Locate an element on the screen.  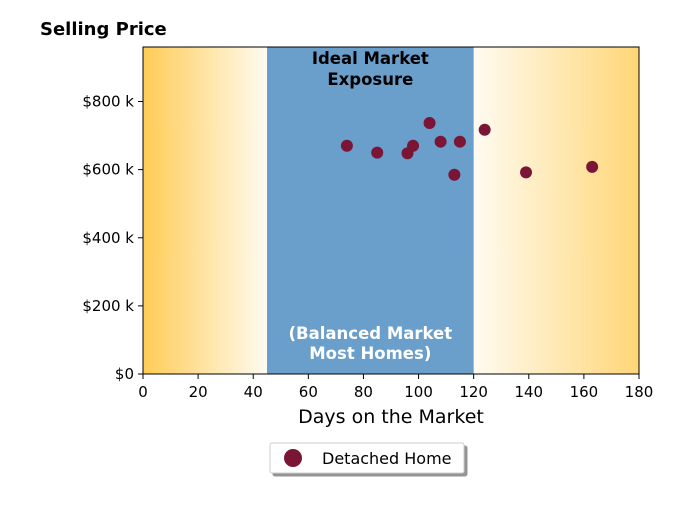
chart-title: Selling Price is located at coordinates (103, 29).